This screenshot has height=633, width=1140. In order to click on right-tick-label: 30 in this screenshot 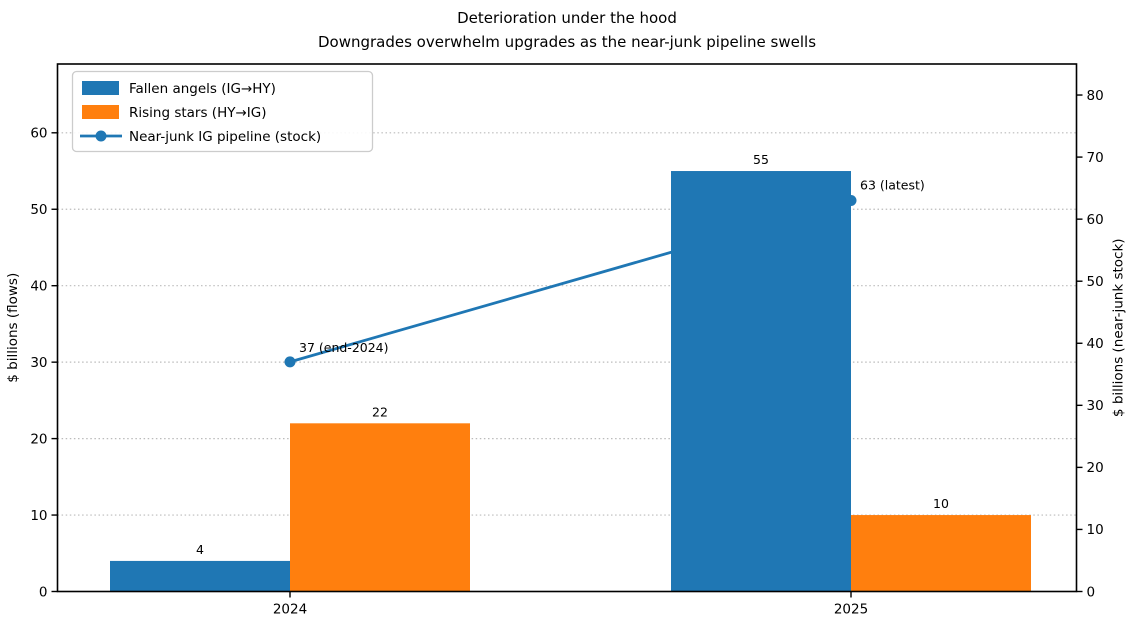, I will do `click(1095, 406)`.